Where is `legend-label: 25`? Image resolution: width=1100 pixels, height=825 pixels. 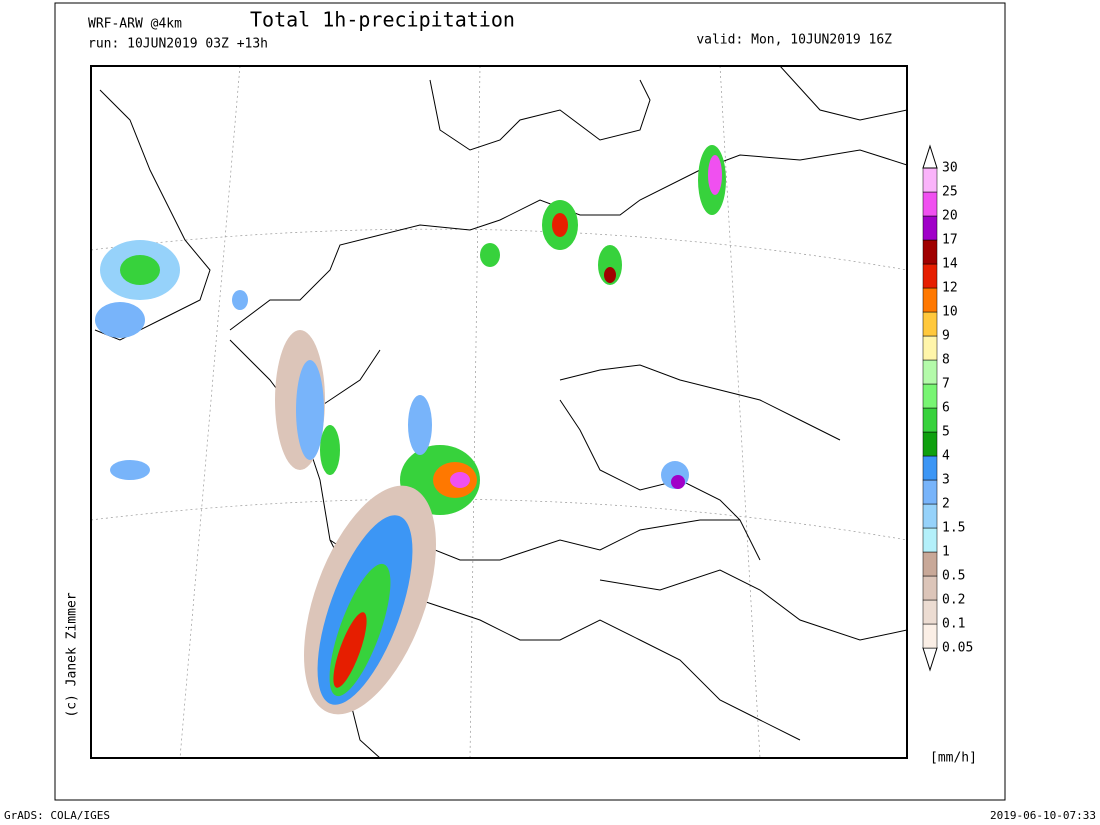 legend-label: 25 is located at coordinates (950, 192).